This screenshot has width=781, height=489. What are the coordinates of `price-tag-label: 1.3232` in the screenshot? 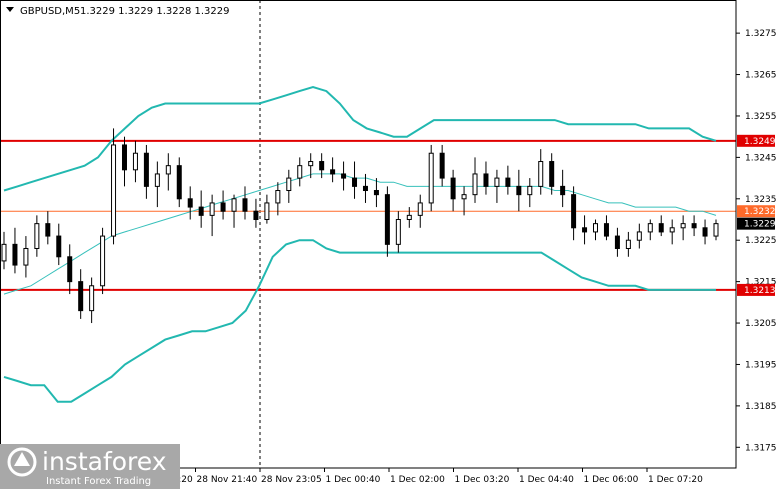 It's located at (760, 212).